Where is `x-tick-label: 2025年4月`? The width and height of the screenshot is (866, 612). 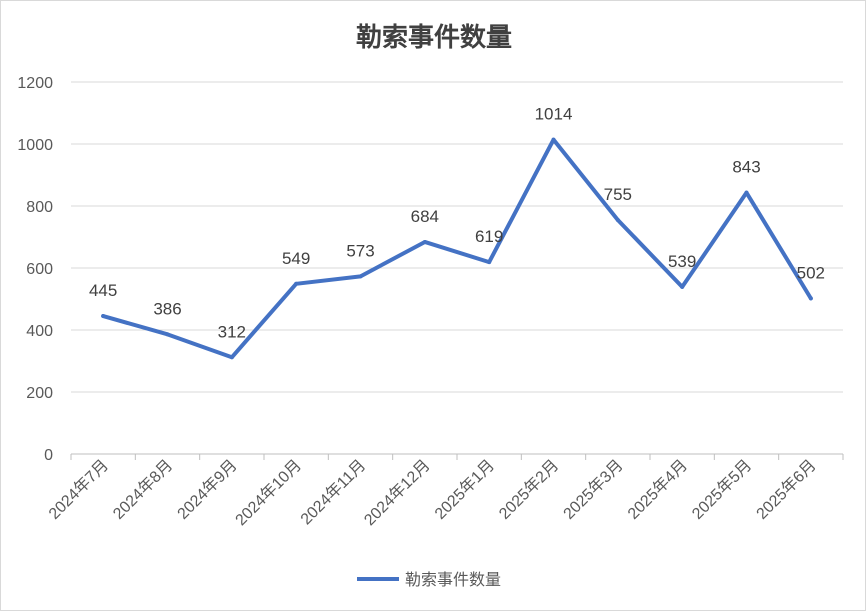 x-tick-label: 2025年4月 is located at coordinates (657, 489).